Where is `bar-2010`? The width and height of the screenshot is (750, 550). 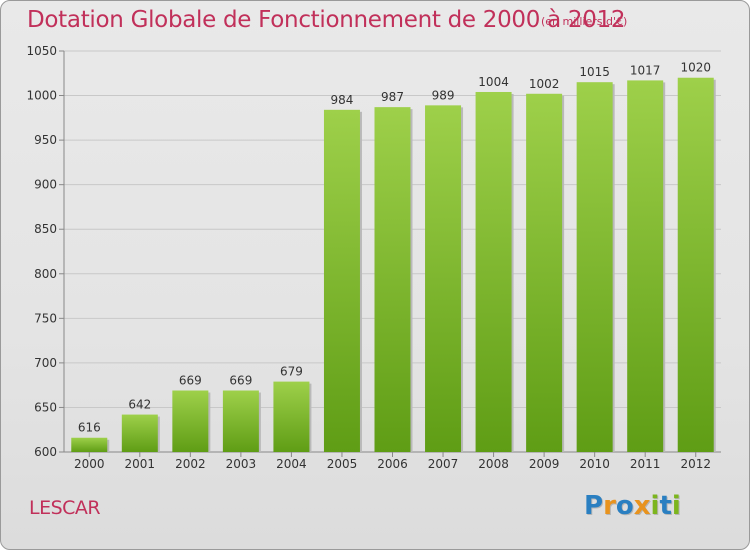
bar-2010 is located at coordinates (594, 267).